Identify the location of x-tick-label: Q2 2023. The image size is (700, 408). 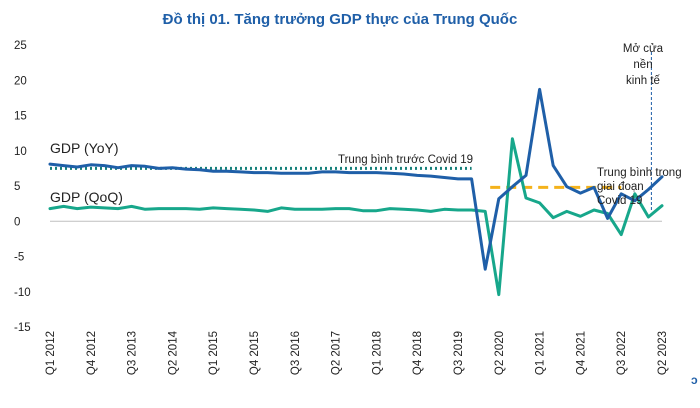
(663, 353).